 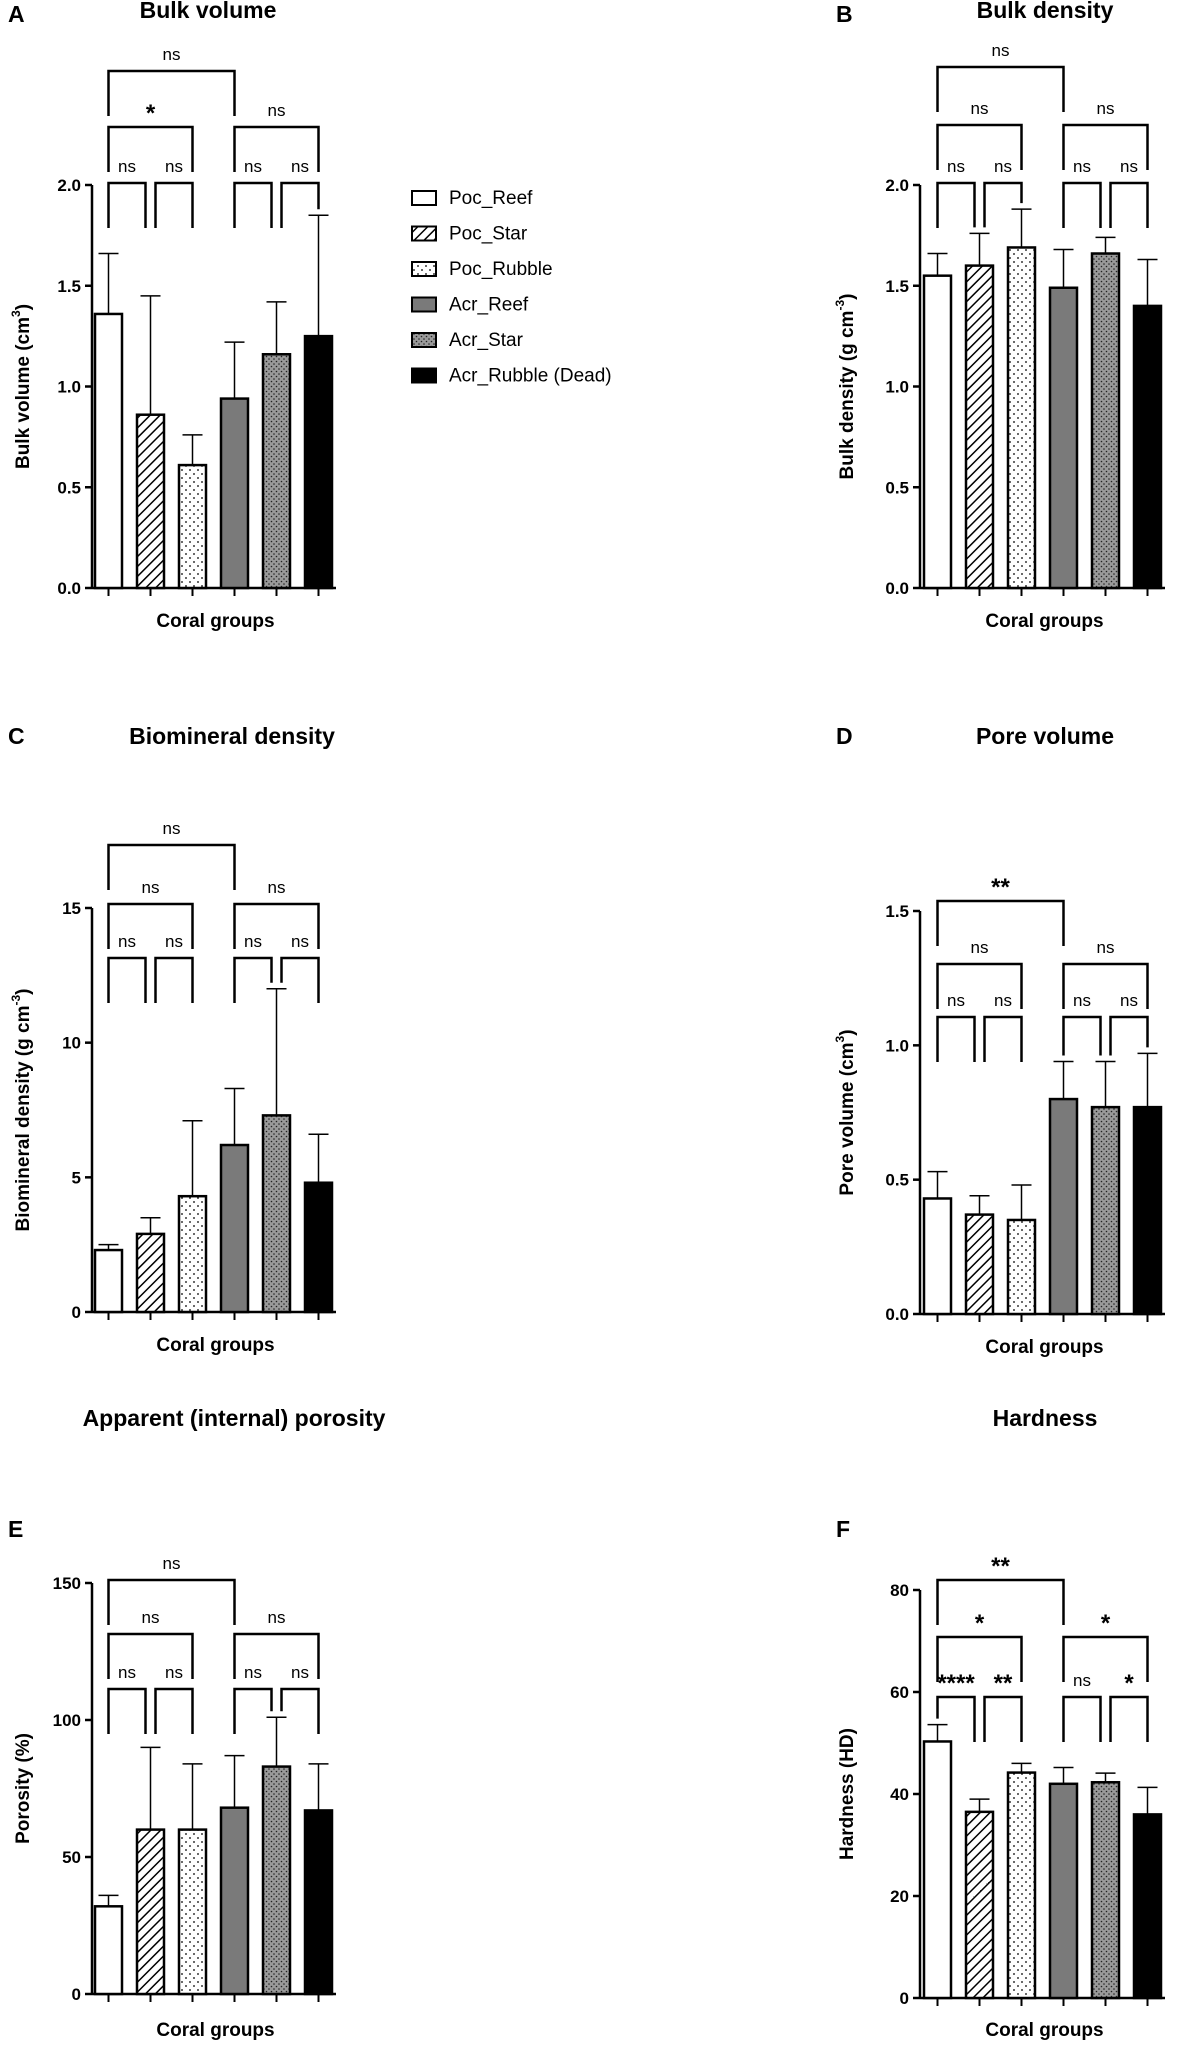 I want to click on y-tick-label: 1.5, so click(x=897, y=911).